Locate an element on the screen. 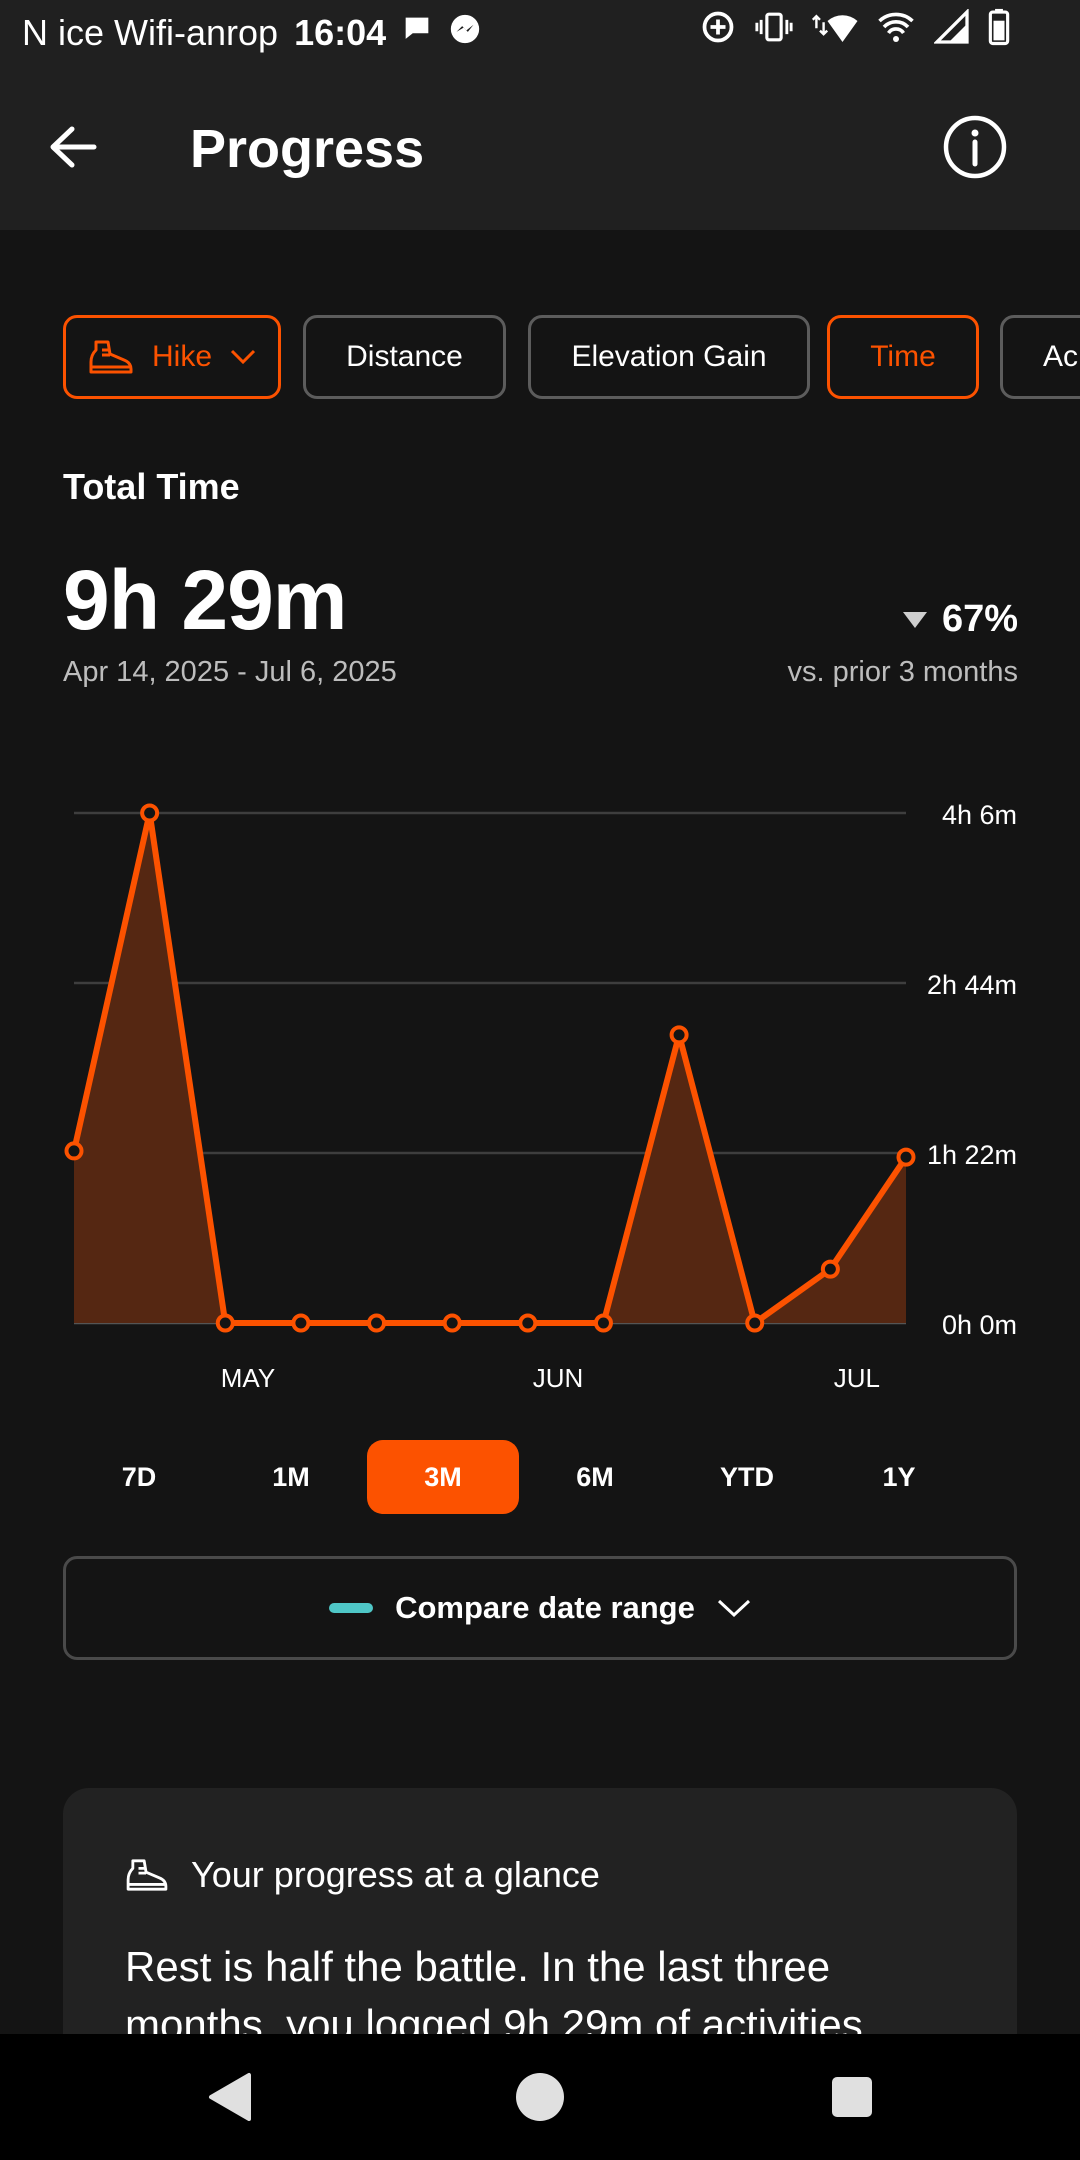  chip-label: Distance is located at coordinates (404, 356).